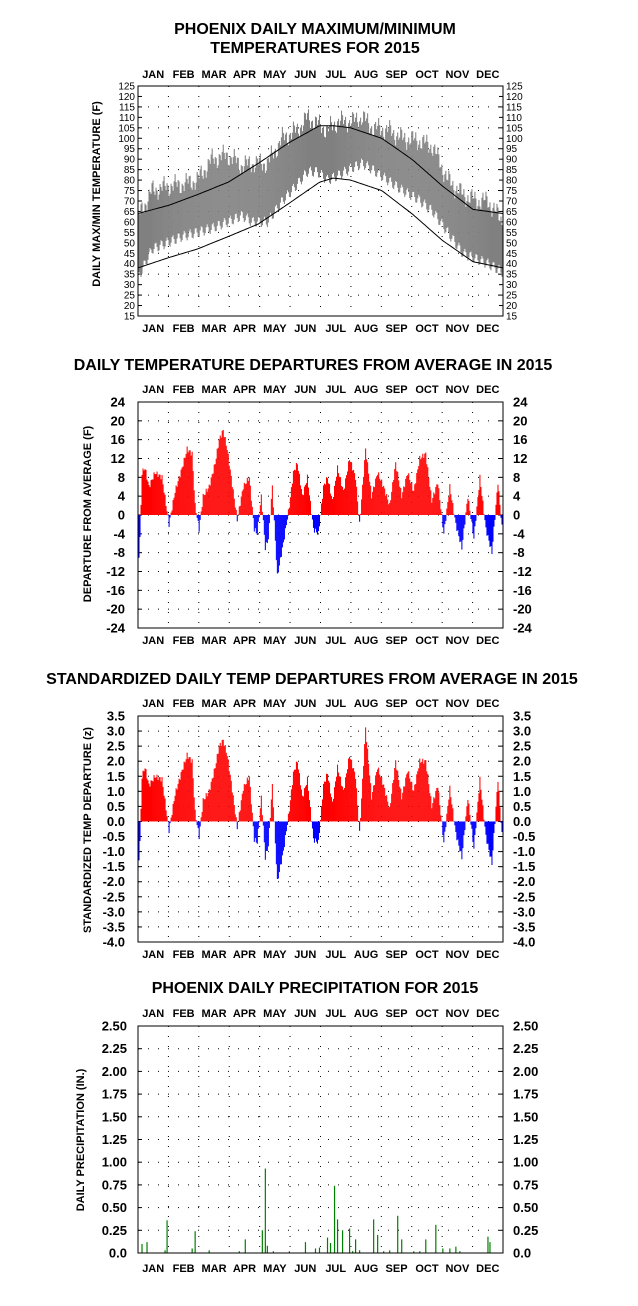 The width and height of the screenshot is (638, 1306). I want to click on chart1-ytick-left: 120, so click(126, 97).